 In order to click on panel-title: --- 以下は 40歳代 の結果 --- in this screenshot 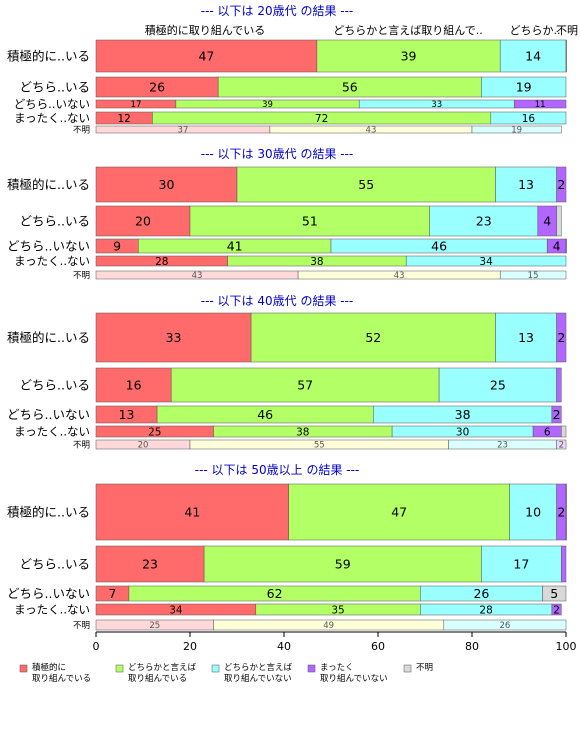, I will do `click(277, 301)`.